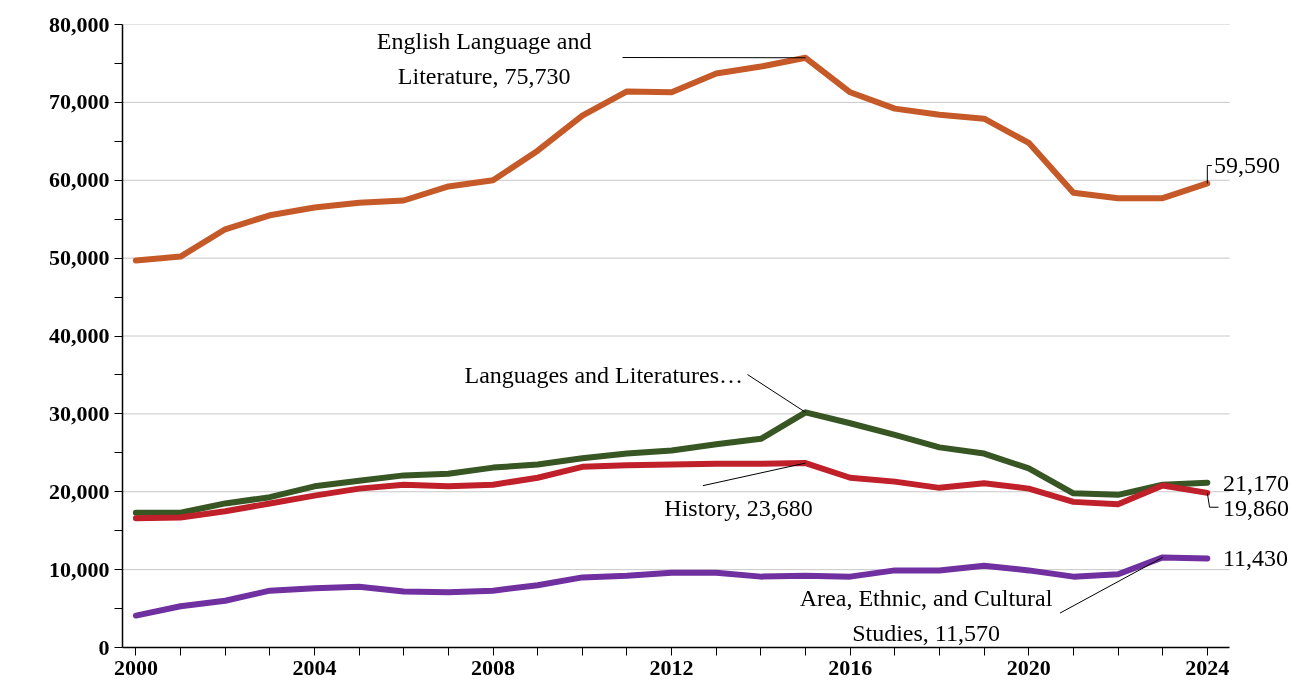  Describe the element at coordinates (79, 491) in the screenshot. I see `y-tick-label: 20,000` at that location.